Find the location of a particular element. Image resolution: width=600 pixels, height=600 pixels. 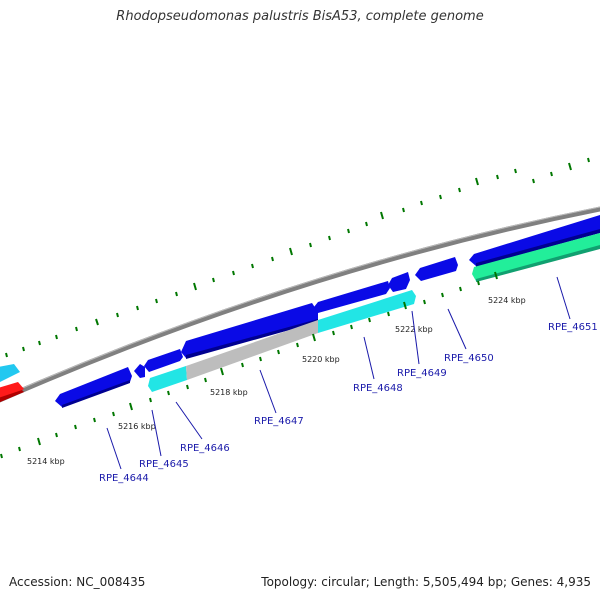

gene-rpe-4646-forward-arrow is located at coordinates (163, 360).